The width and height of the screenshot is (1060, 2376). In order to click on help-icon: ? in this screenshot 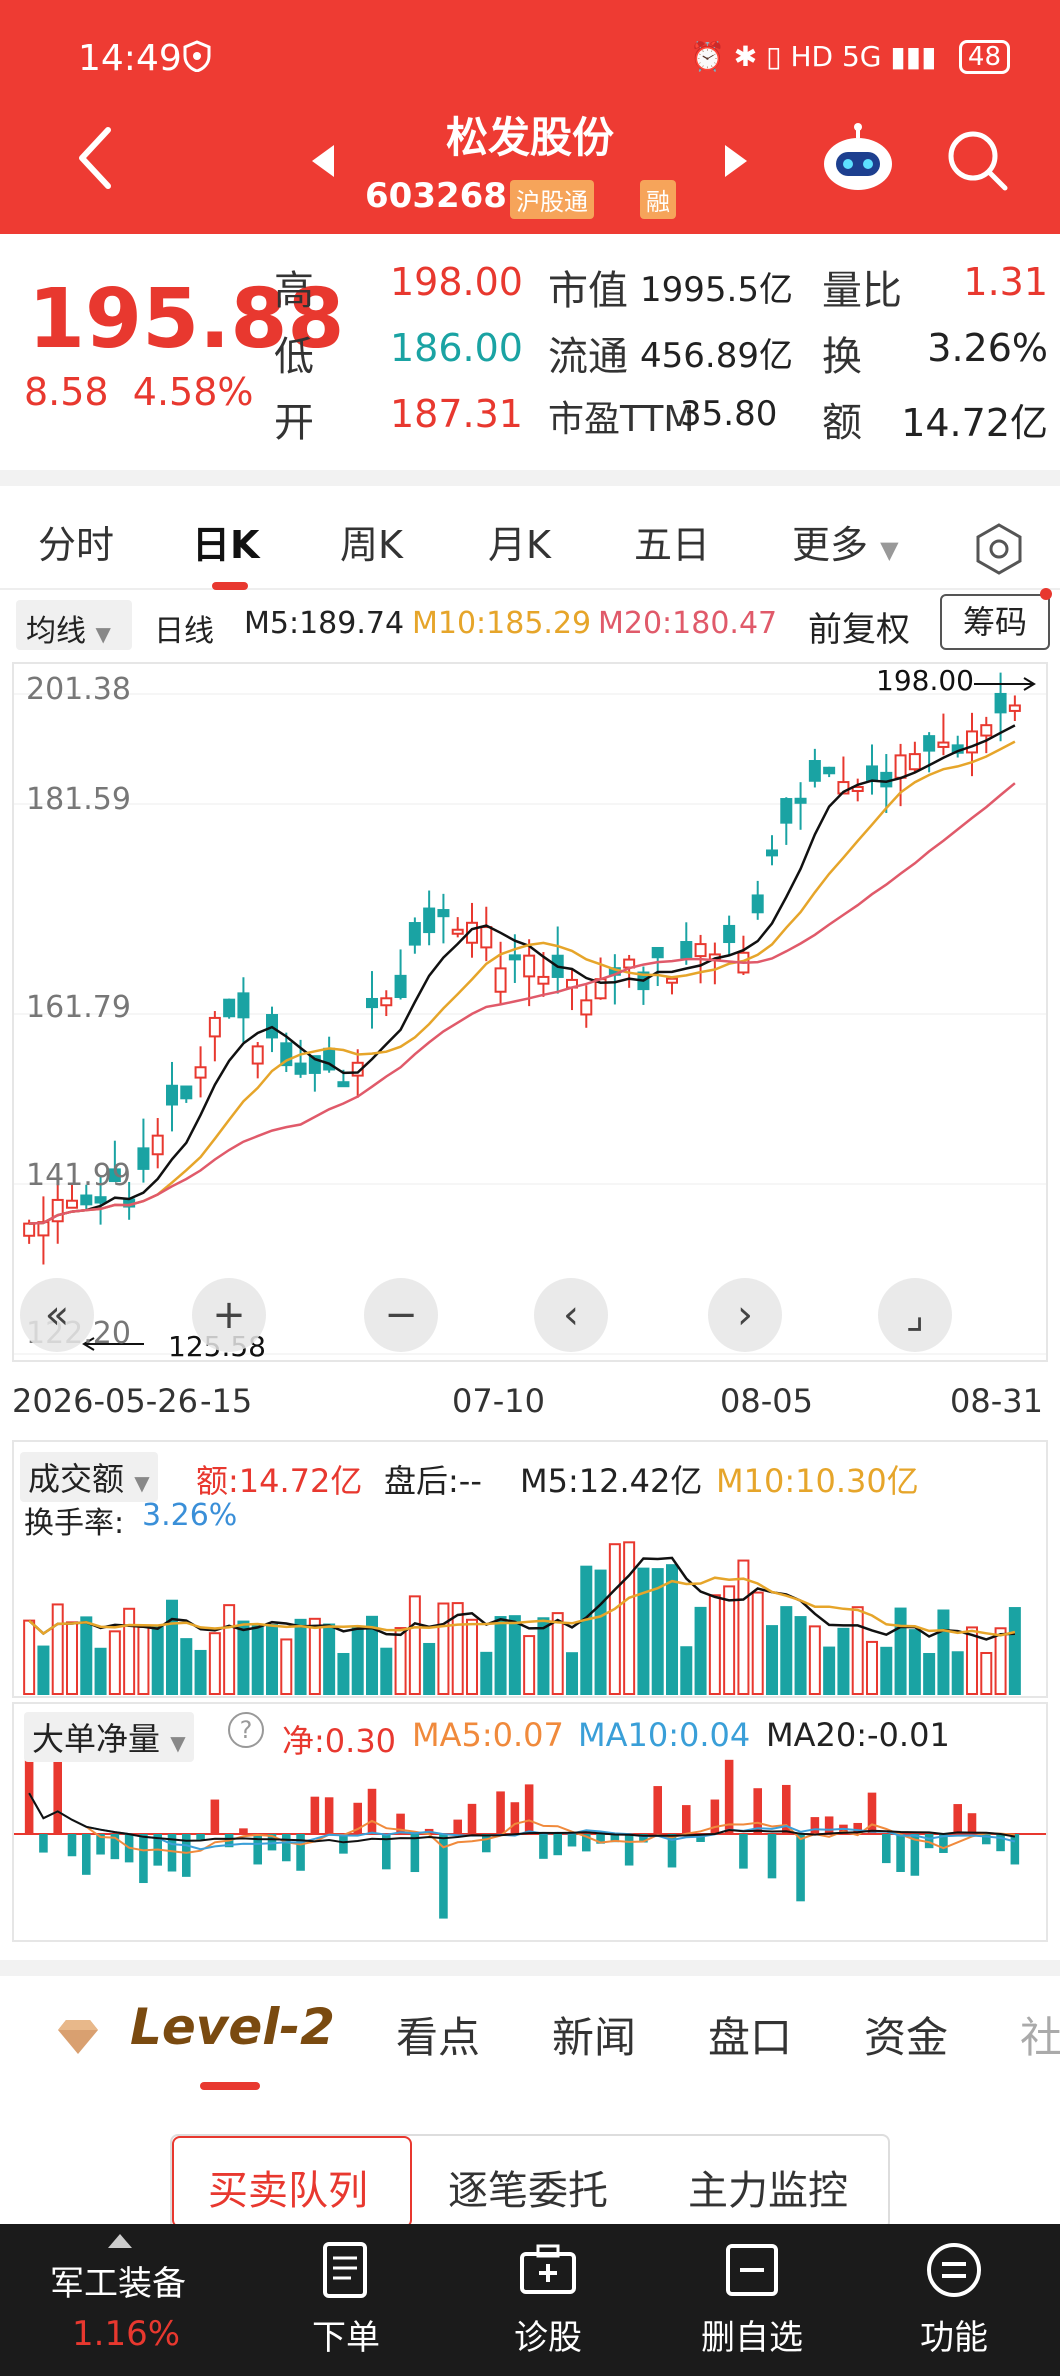, I will do `click(246, 1730)`.